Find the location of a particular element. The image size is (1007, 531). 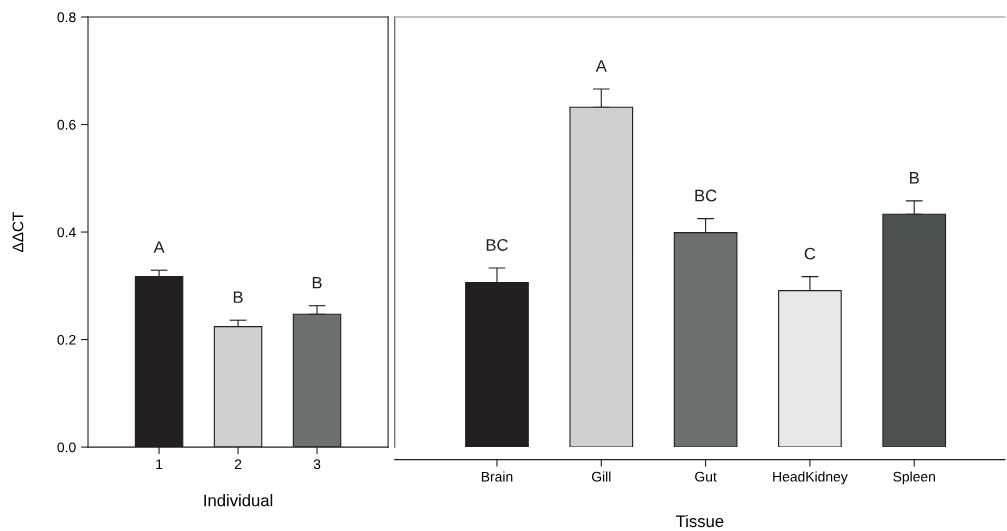

x-tick-label: Spleen is located at coordinates (914, 478).